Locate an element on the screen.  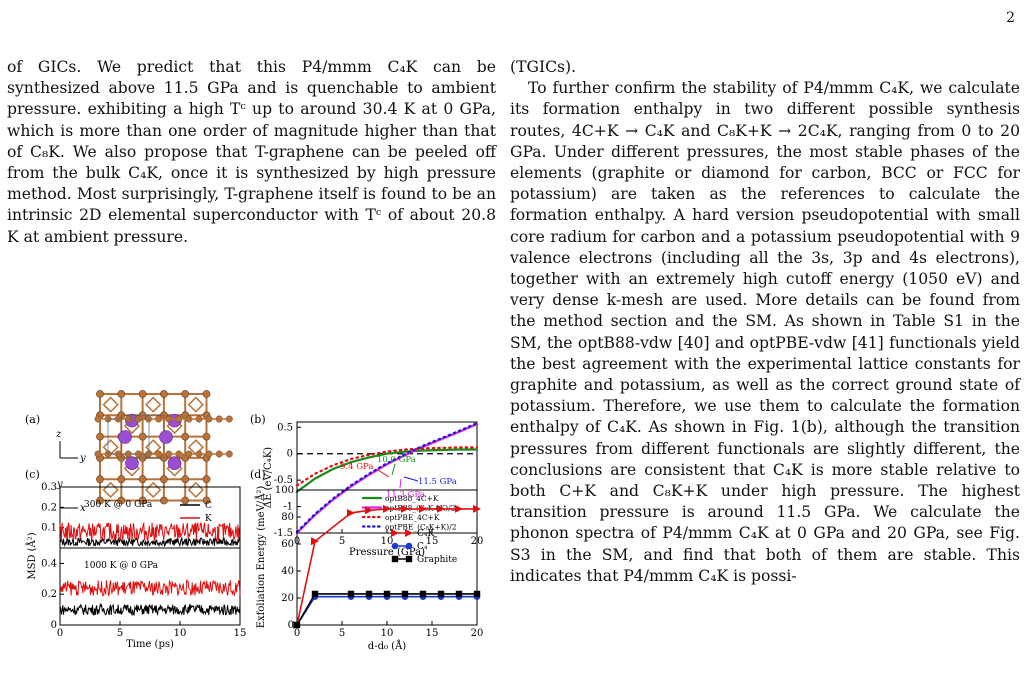
x-axis-label: d-d₀ (Å) is located at coordinates (387, 646).